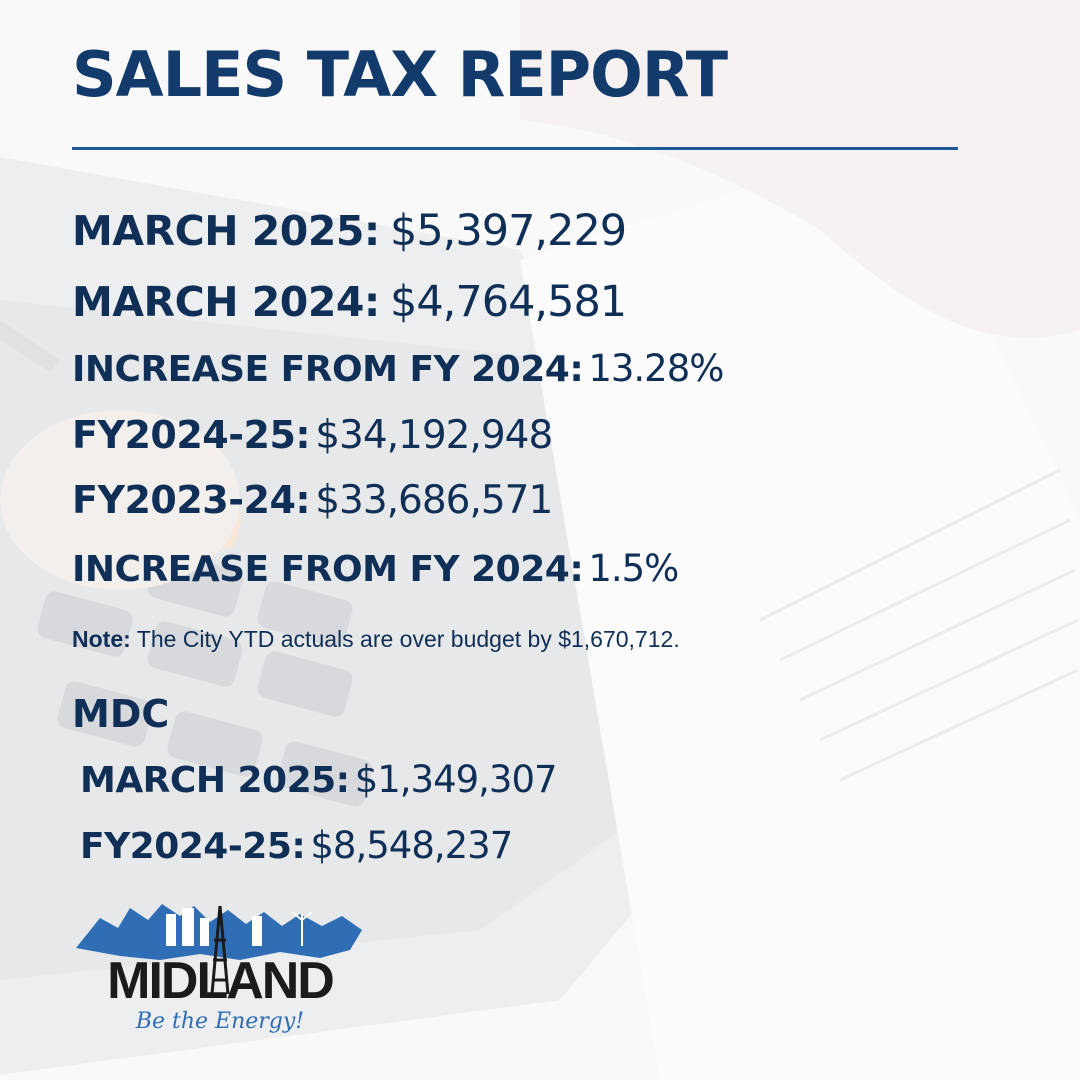  What do you see at coordinates (101, 639) in the screenshot?
I see `note-label: Note:` at bounding box center [101, 639].